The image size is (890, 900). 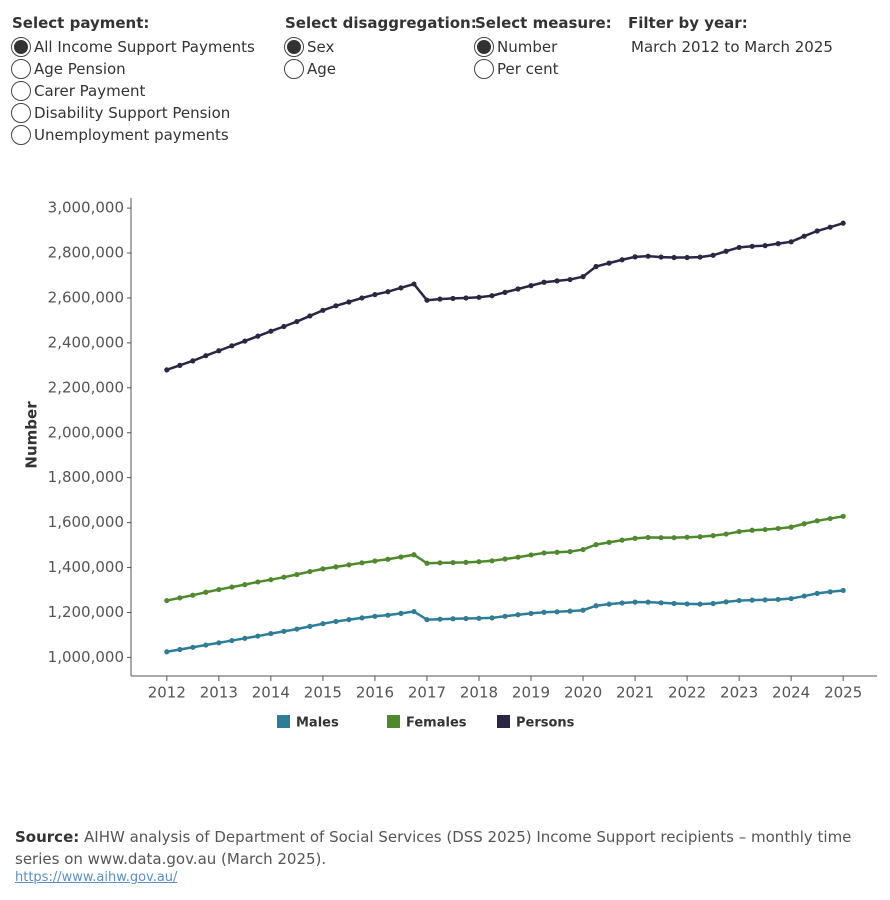 I want to click on y-tick-label: 1,000,000, so click(x=86, y=657).